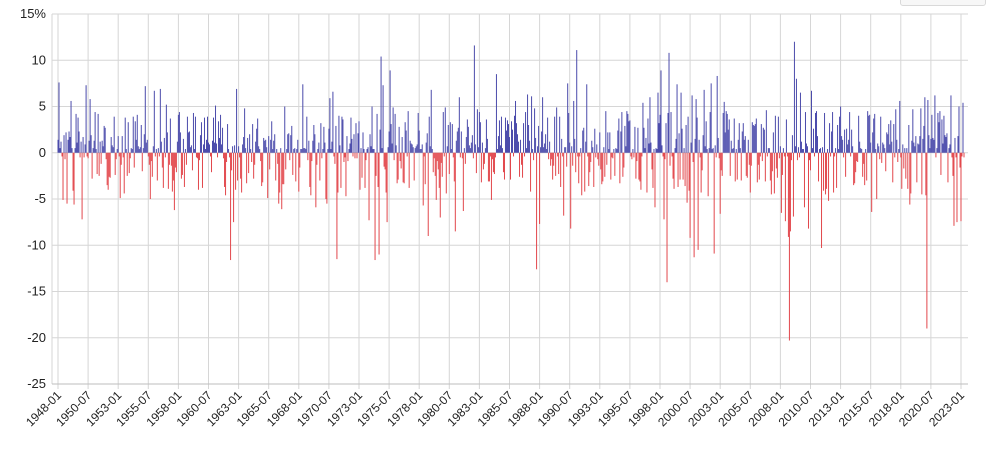 The image size is (1000, 469). Describe the element at coordinates (943, 3) in the screenshot. I see `corner-control-edge` at that location.